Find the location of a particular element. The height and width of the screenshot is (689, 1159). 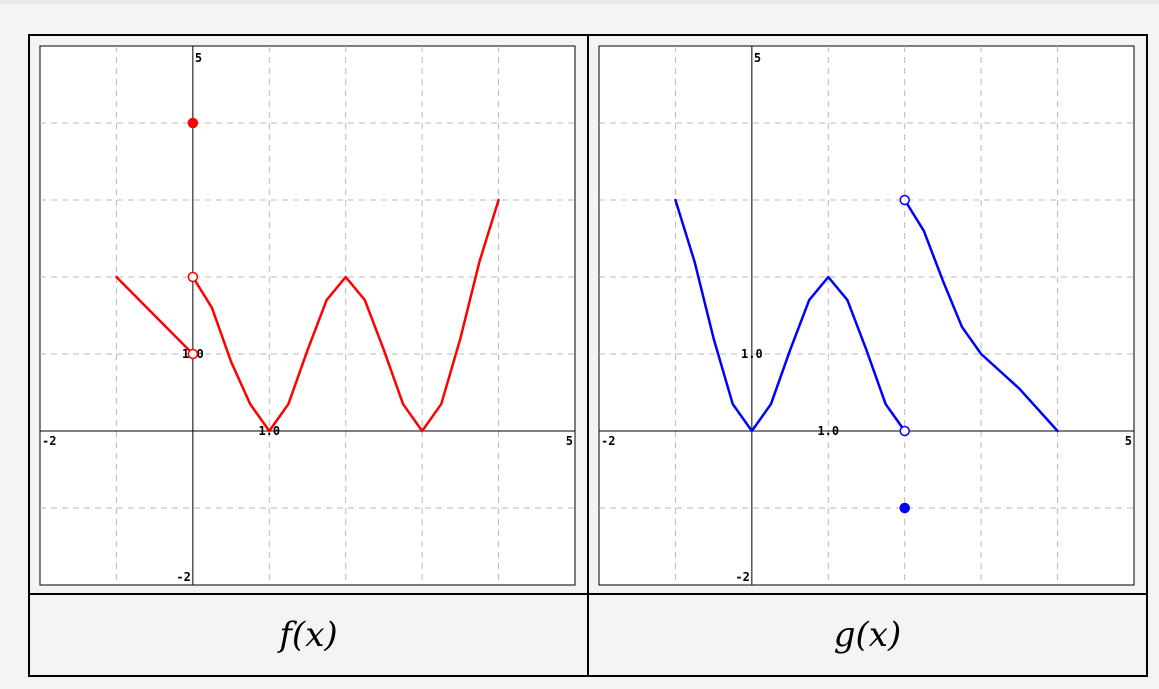

tick-label-x-one: 1.0 is located at coordinates (828, 431).